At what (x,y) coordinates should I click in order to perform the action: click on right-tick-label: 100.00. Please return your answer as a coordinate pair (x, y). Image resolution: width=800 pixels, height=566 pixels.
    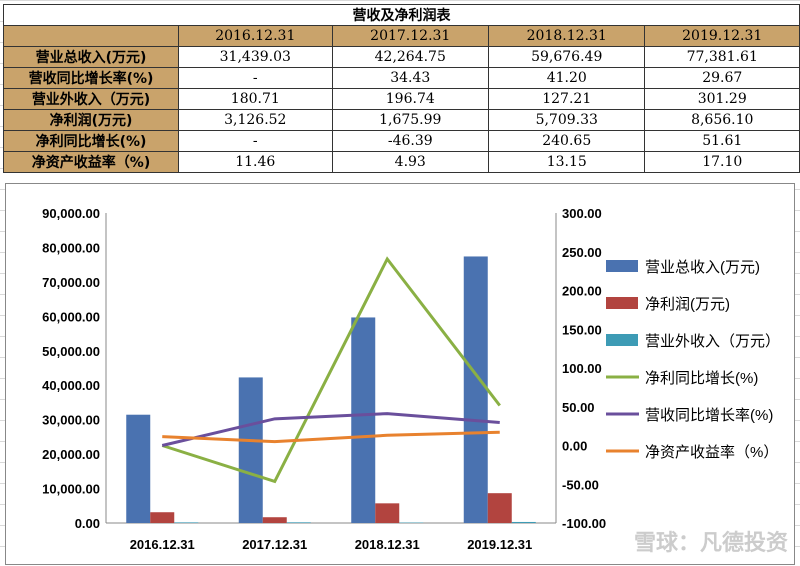
    Looking at the image, I should click on (582, 368).